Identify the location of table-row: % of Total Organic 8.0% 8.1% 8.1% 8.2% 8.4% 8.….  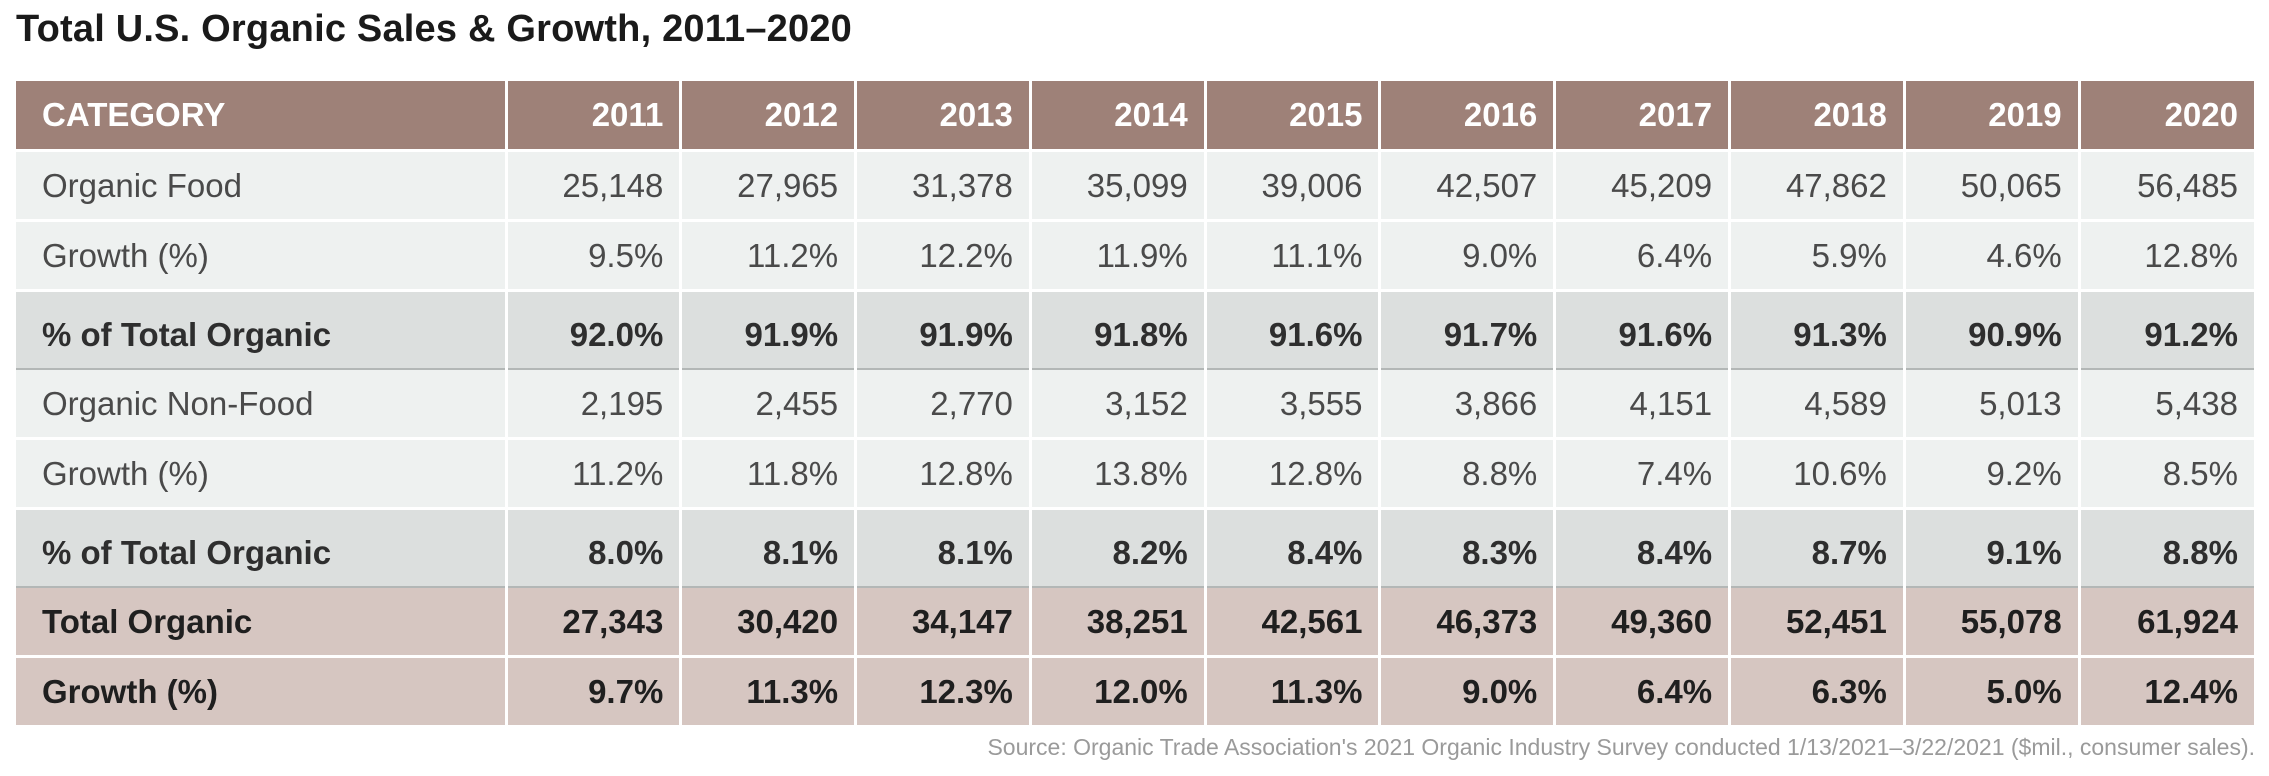
(1135, 548).